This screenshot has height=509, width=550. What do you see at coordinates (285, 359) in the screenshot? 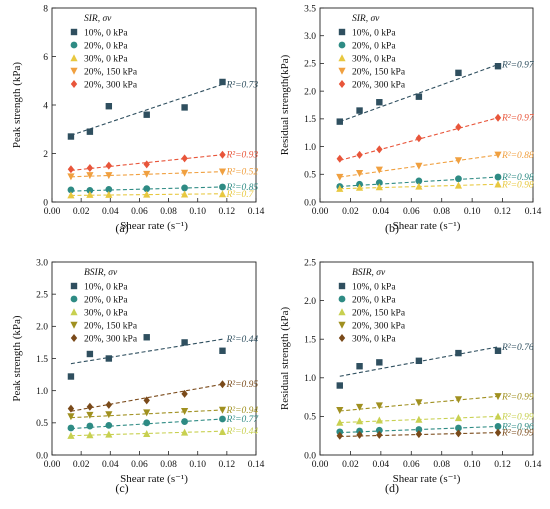
I see `y-axis-label: Residual strength (kPa)` at bounding box center [285, 359].